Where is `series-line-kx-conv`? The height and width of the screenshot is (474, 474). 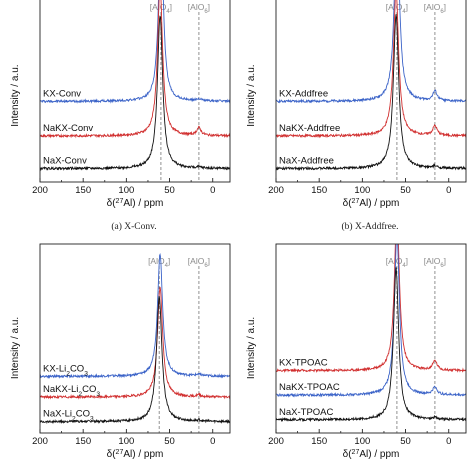
series-line-kx-conv is located at coordinates (135, 52).